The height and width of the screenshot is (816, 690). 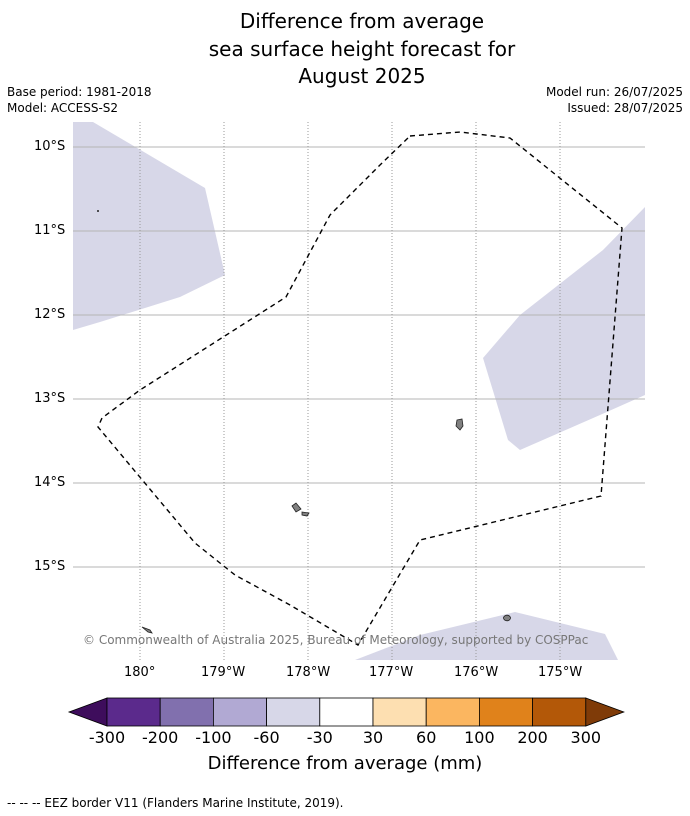 What do you see at coordinates (614, 92) in the screenshot?
I see `model-run: Model run: 26/07/2025` at bounding box center [614, 92].